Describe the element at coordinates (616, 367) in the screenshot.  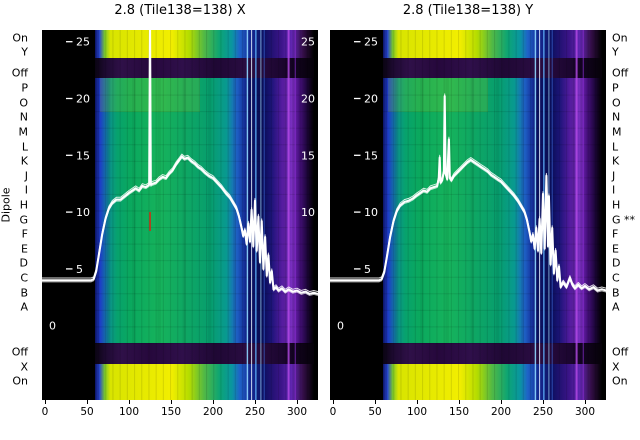
I see `dipole-label-right: X` at that location.